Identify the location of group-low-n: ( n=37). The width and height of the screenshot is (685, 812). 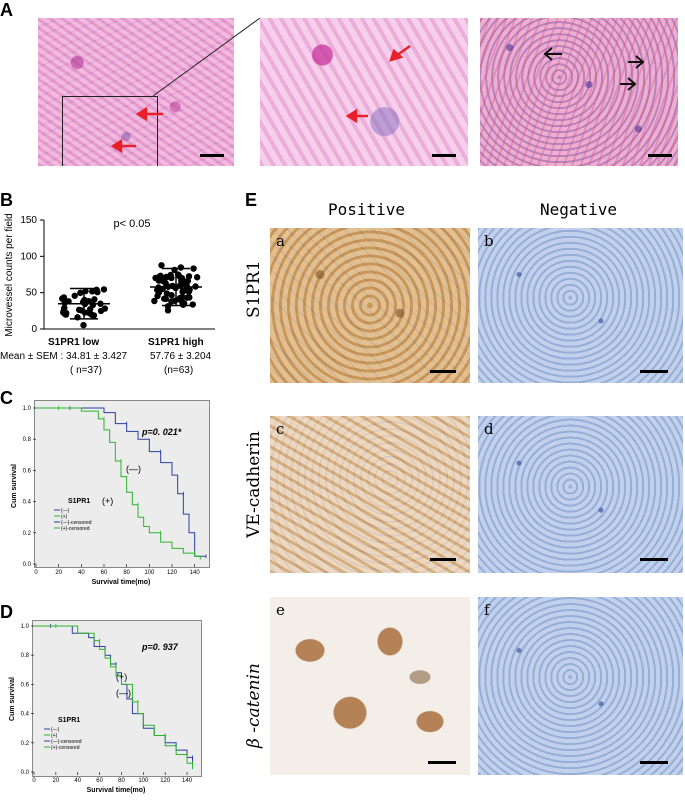
(86, 370).